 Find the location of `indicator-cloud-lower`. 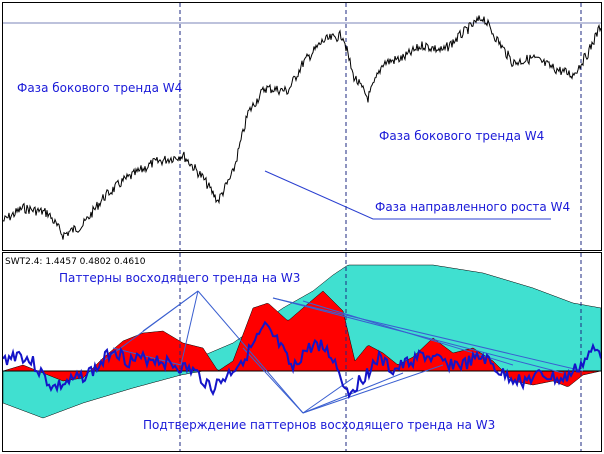

indicator-cloud-lower is located at coordinates (118, 394).